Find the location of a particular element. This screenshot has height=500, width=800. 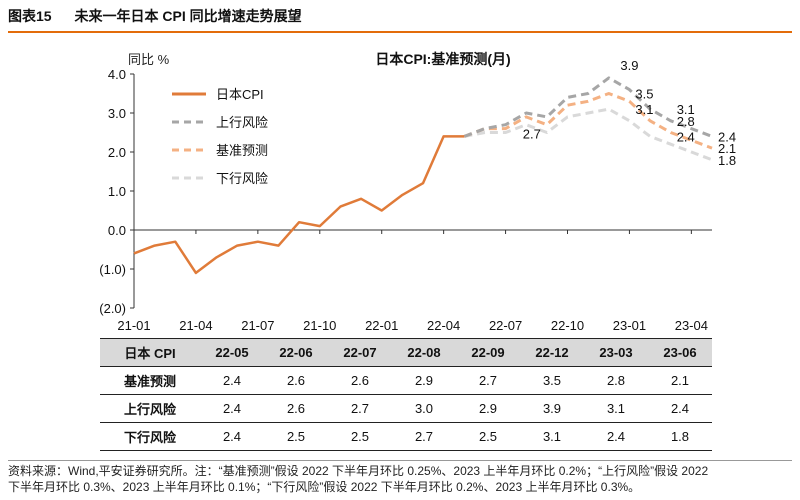

x-tick-label: 23-04 is located at coordinates (691, 325).